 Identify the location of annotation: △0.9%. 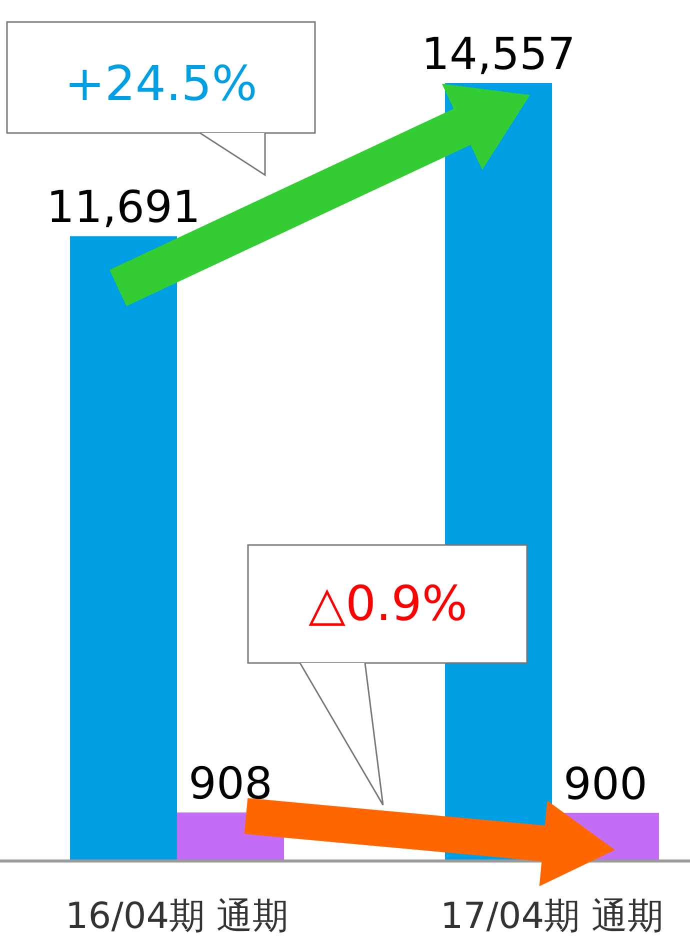
(388, 604).